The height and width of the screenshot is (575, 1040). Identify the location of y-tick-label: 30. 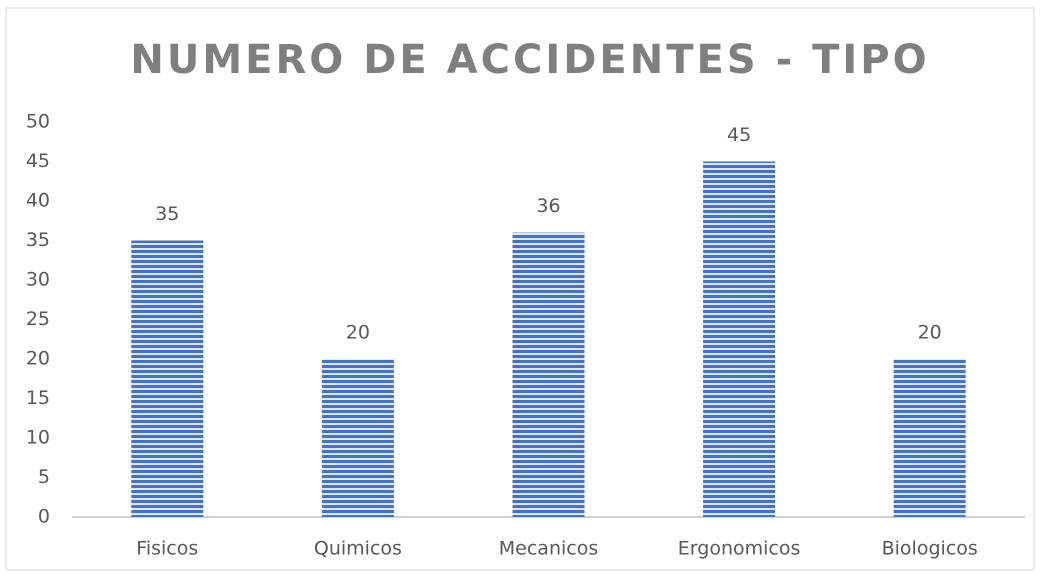
(38, 280).